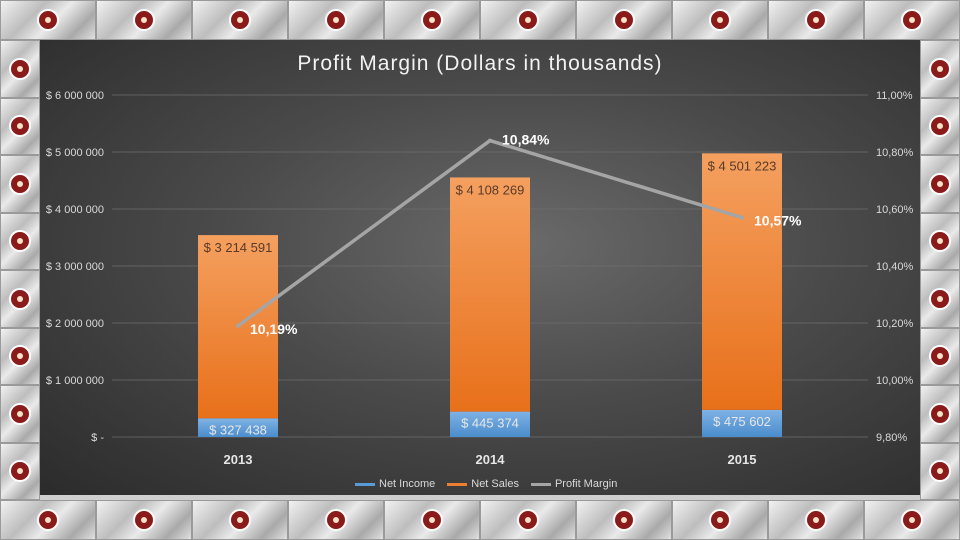 The height and width of the screenshot is (540, 960). Describe the element at coordinates (238, 247) in the screenshot. I see `net-sales-data-label: $ 3 214 591` at that location.